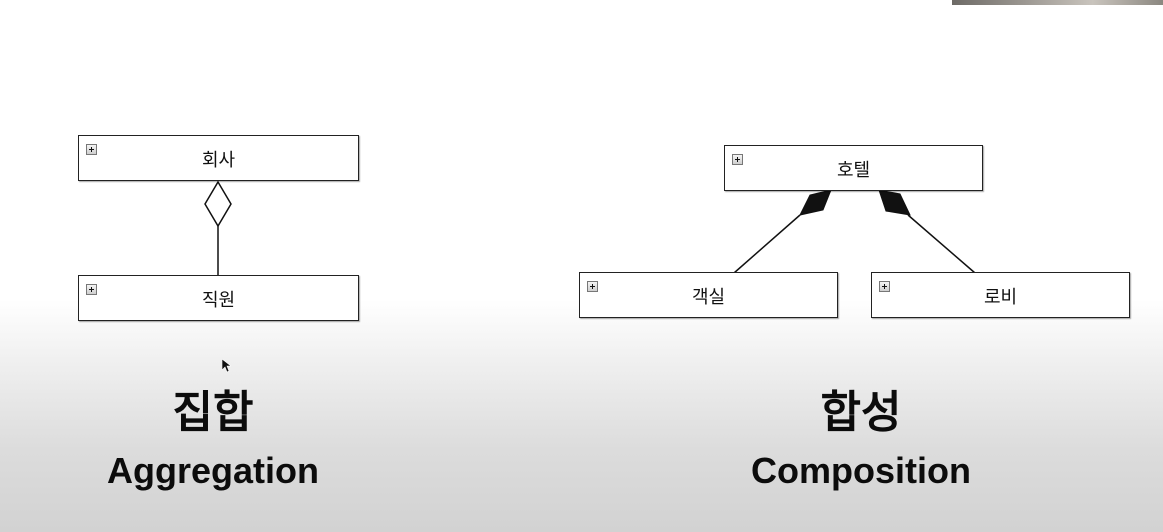 The width and height of the screenshot is (1163, 532). I want to click on class-box-company: 회사, so click(218, 158).